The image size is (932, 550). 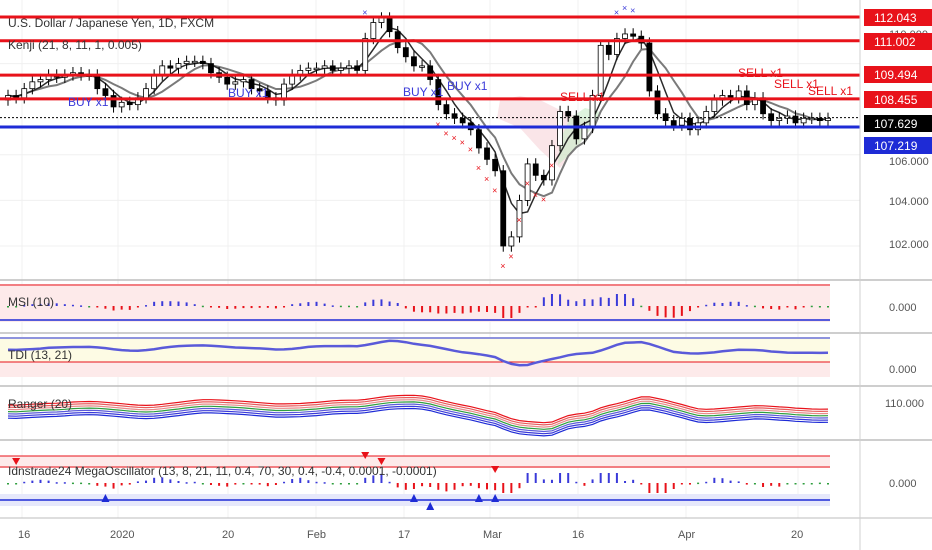 I want to click on signal-label: BUY x1, so click(x=467, y=86).